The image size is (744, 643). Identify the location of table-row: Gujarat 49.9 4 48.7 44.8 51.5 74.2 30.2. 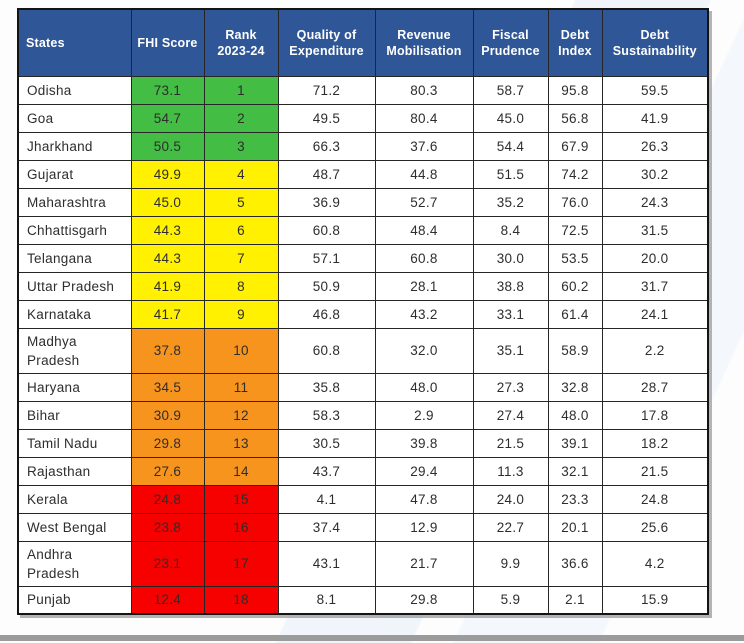
(363, 174).